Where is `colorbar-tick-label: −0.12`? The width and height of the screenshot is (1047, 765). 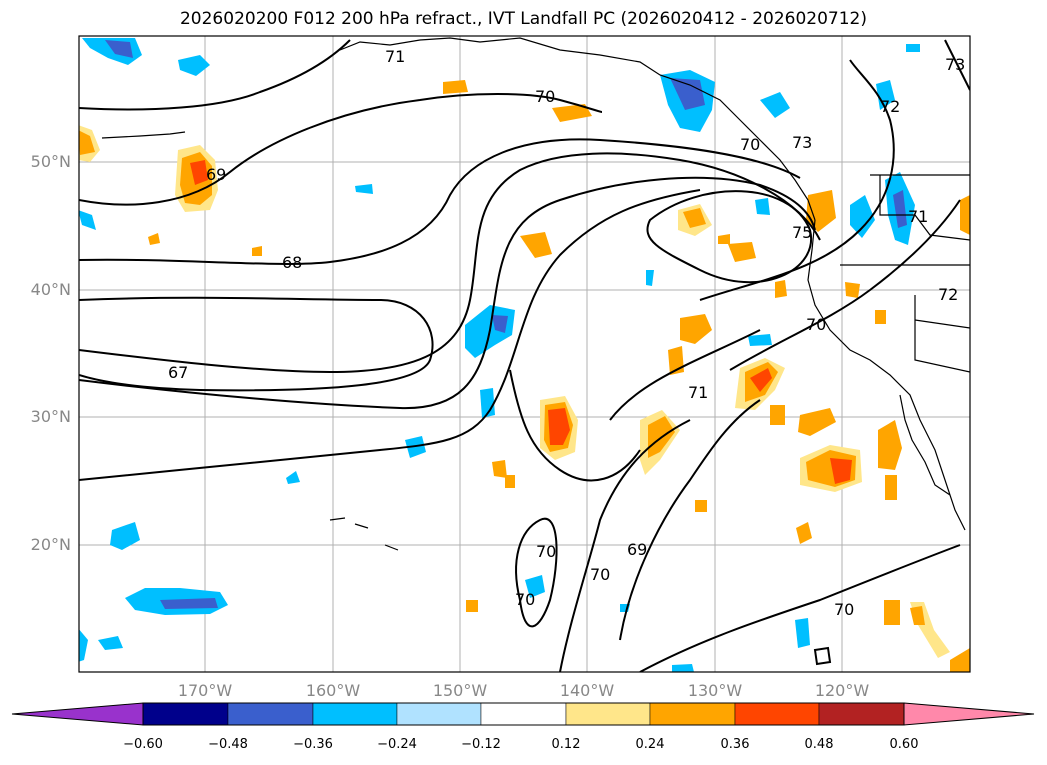 colorbar-tick-label: −0.12 is located at coordinates (481, 744).